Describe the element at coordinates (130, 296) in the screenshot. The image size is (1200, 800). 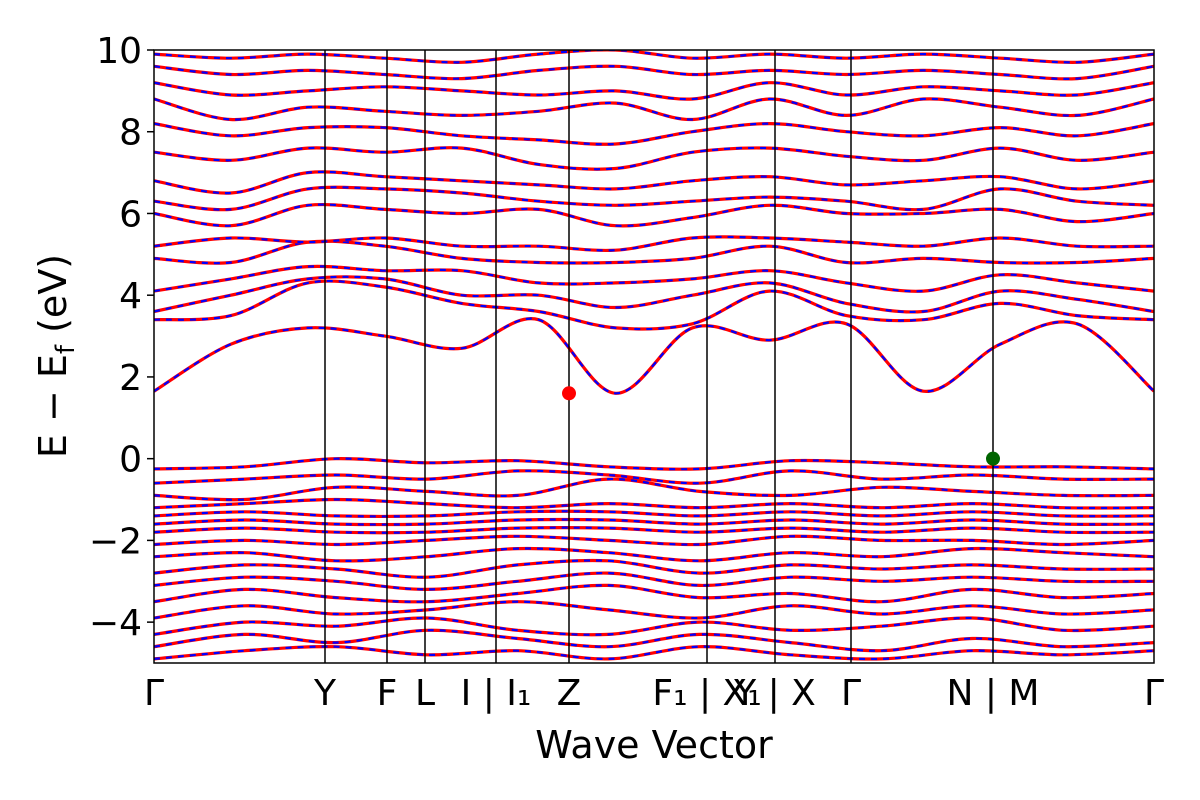
I see `ytick-label-3: 4` at that location.